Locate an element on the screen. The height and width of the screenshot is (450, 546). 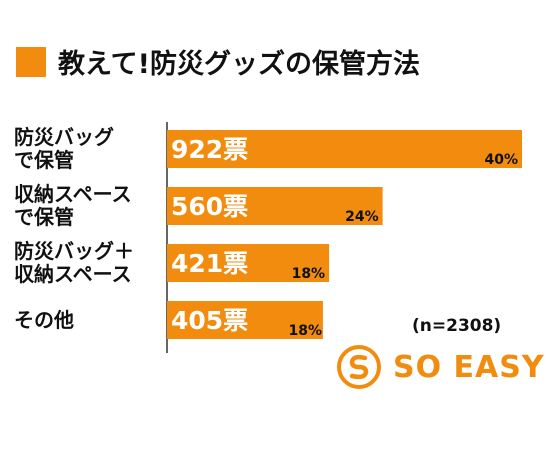
chart-title-block: 教えて!防災グッズの保管方法 is located at coordinates (218, 61).